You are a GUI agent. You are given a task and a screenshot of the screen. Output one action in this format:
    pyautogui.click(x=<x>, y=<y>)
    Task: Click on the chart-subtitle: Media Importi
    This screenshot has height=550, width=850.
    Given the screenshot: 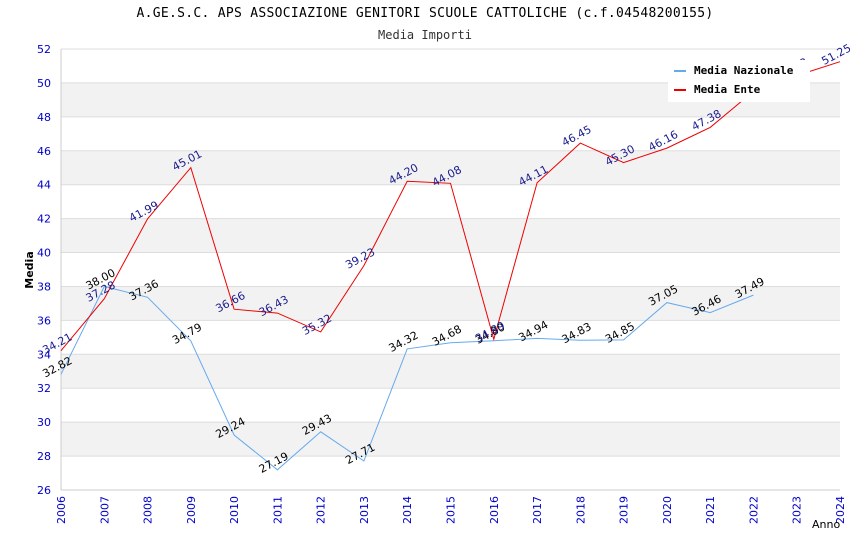 What is the action you would take?
    pyautogui.click(x=425, y=35)
    